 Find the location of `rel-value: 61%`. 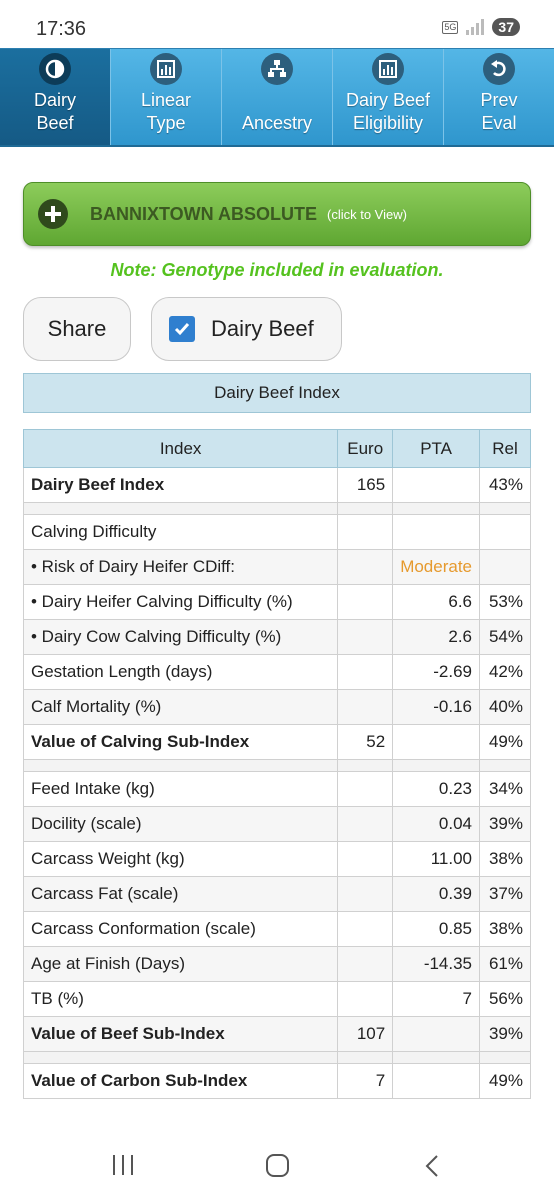

rel-value: 61% is located at coordinates (505, 964).